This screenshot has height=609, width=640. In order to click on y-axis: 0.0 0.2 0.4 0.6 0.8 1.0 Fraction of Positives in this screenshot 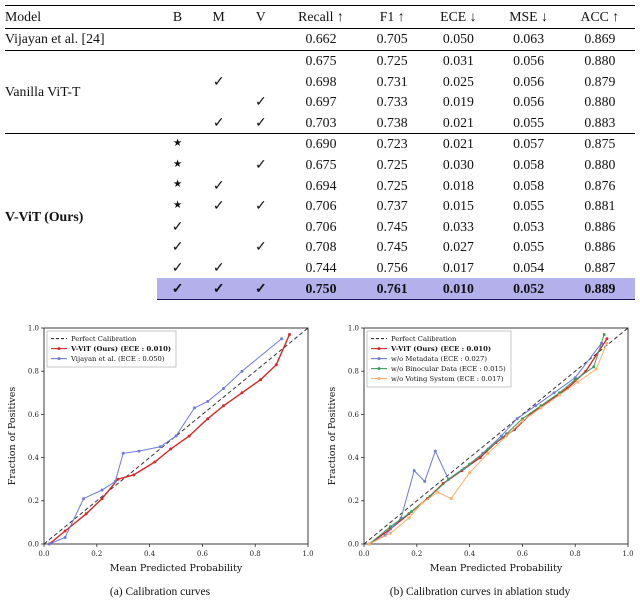, I will do `click(345, 436)`.